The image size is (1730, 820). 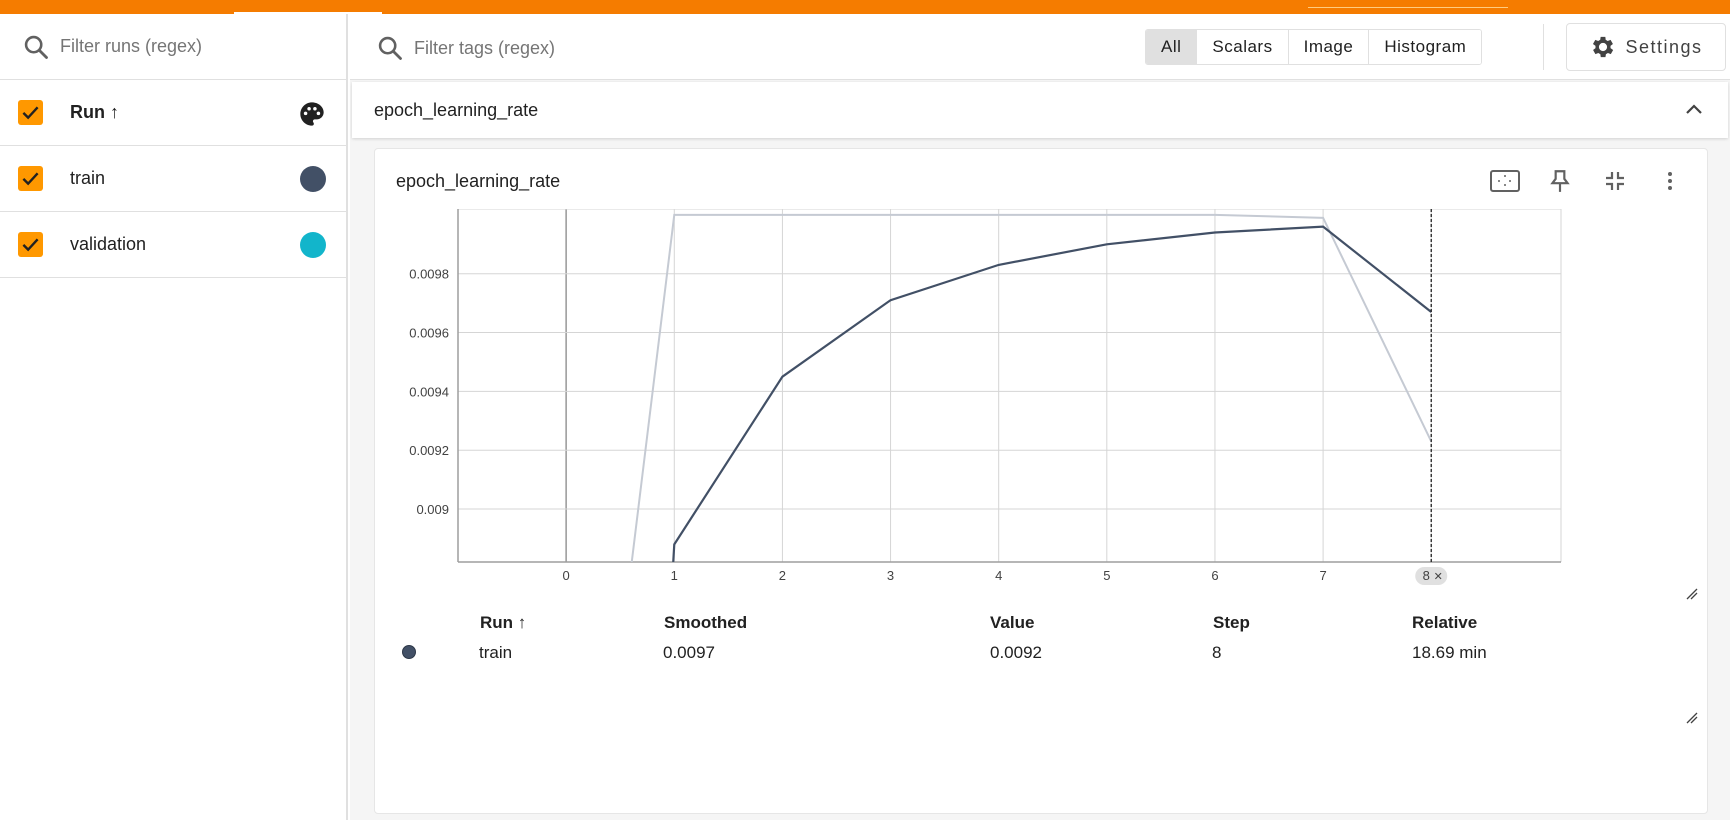 What do you see at coordinates (478, 181) in the screenshot?
I see `card-title: epoch_learning_rate` at bounding box center [478, 181].